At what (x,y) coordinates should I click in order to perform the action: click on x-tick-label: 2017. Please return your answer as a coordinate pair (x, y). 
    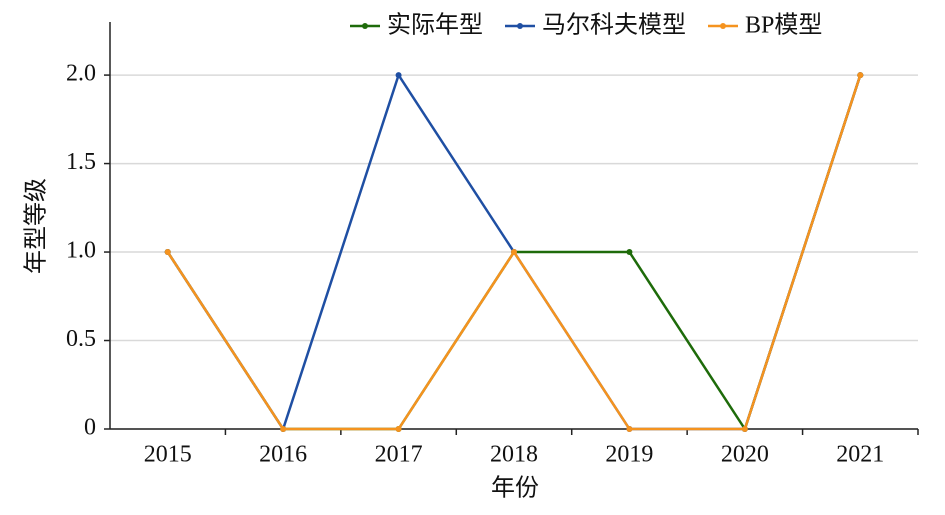
    Looking at the image, I should click on (399, 455).